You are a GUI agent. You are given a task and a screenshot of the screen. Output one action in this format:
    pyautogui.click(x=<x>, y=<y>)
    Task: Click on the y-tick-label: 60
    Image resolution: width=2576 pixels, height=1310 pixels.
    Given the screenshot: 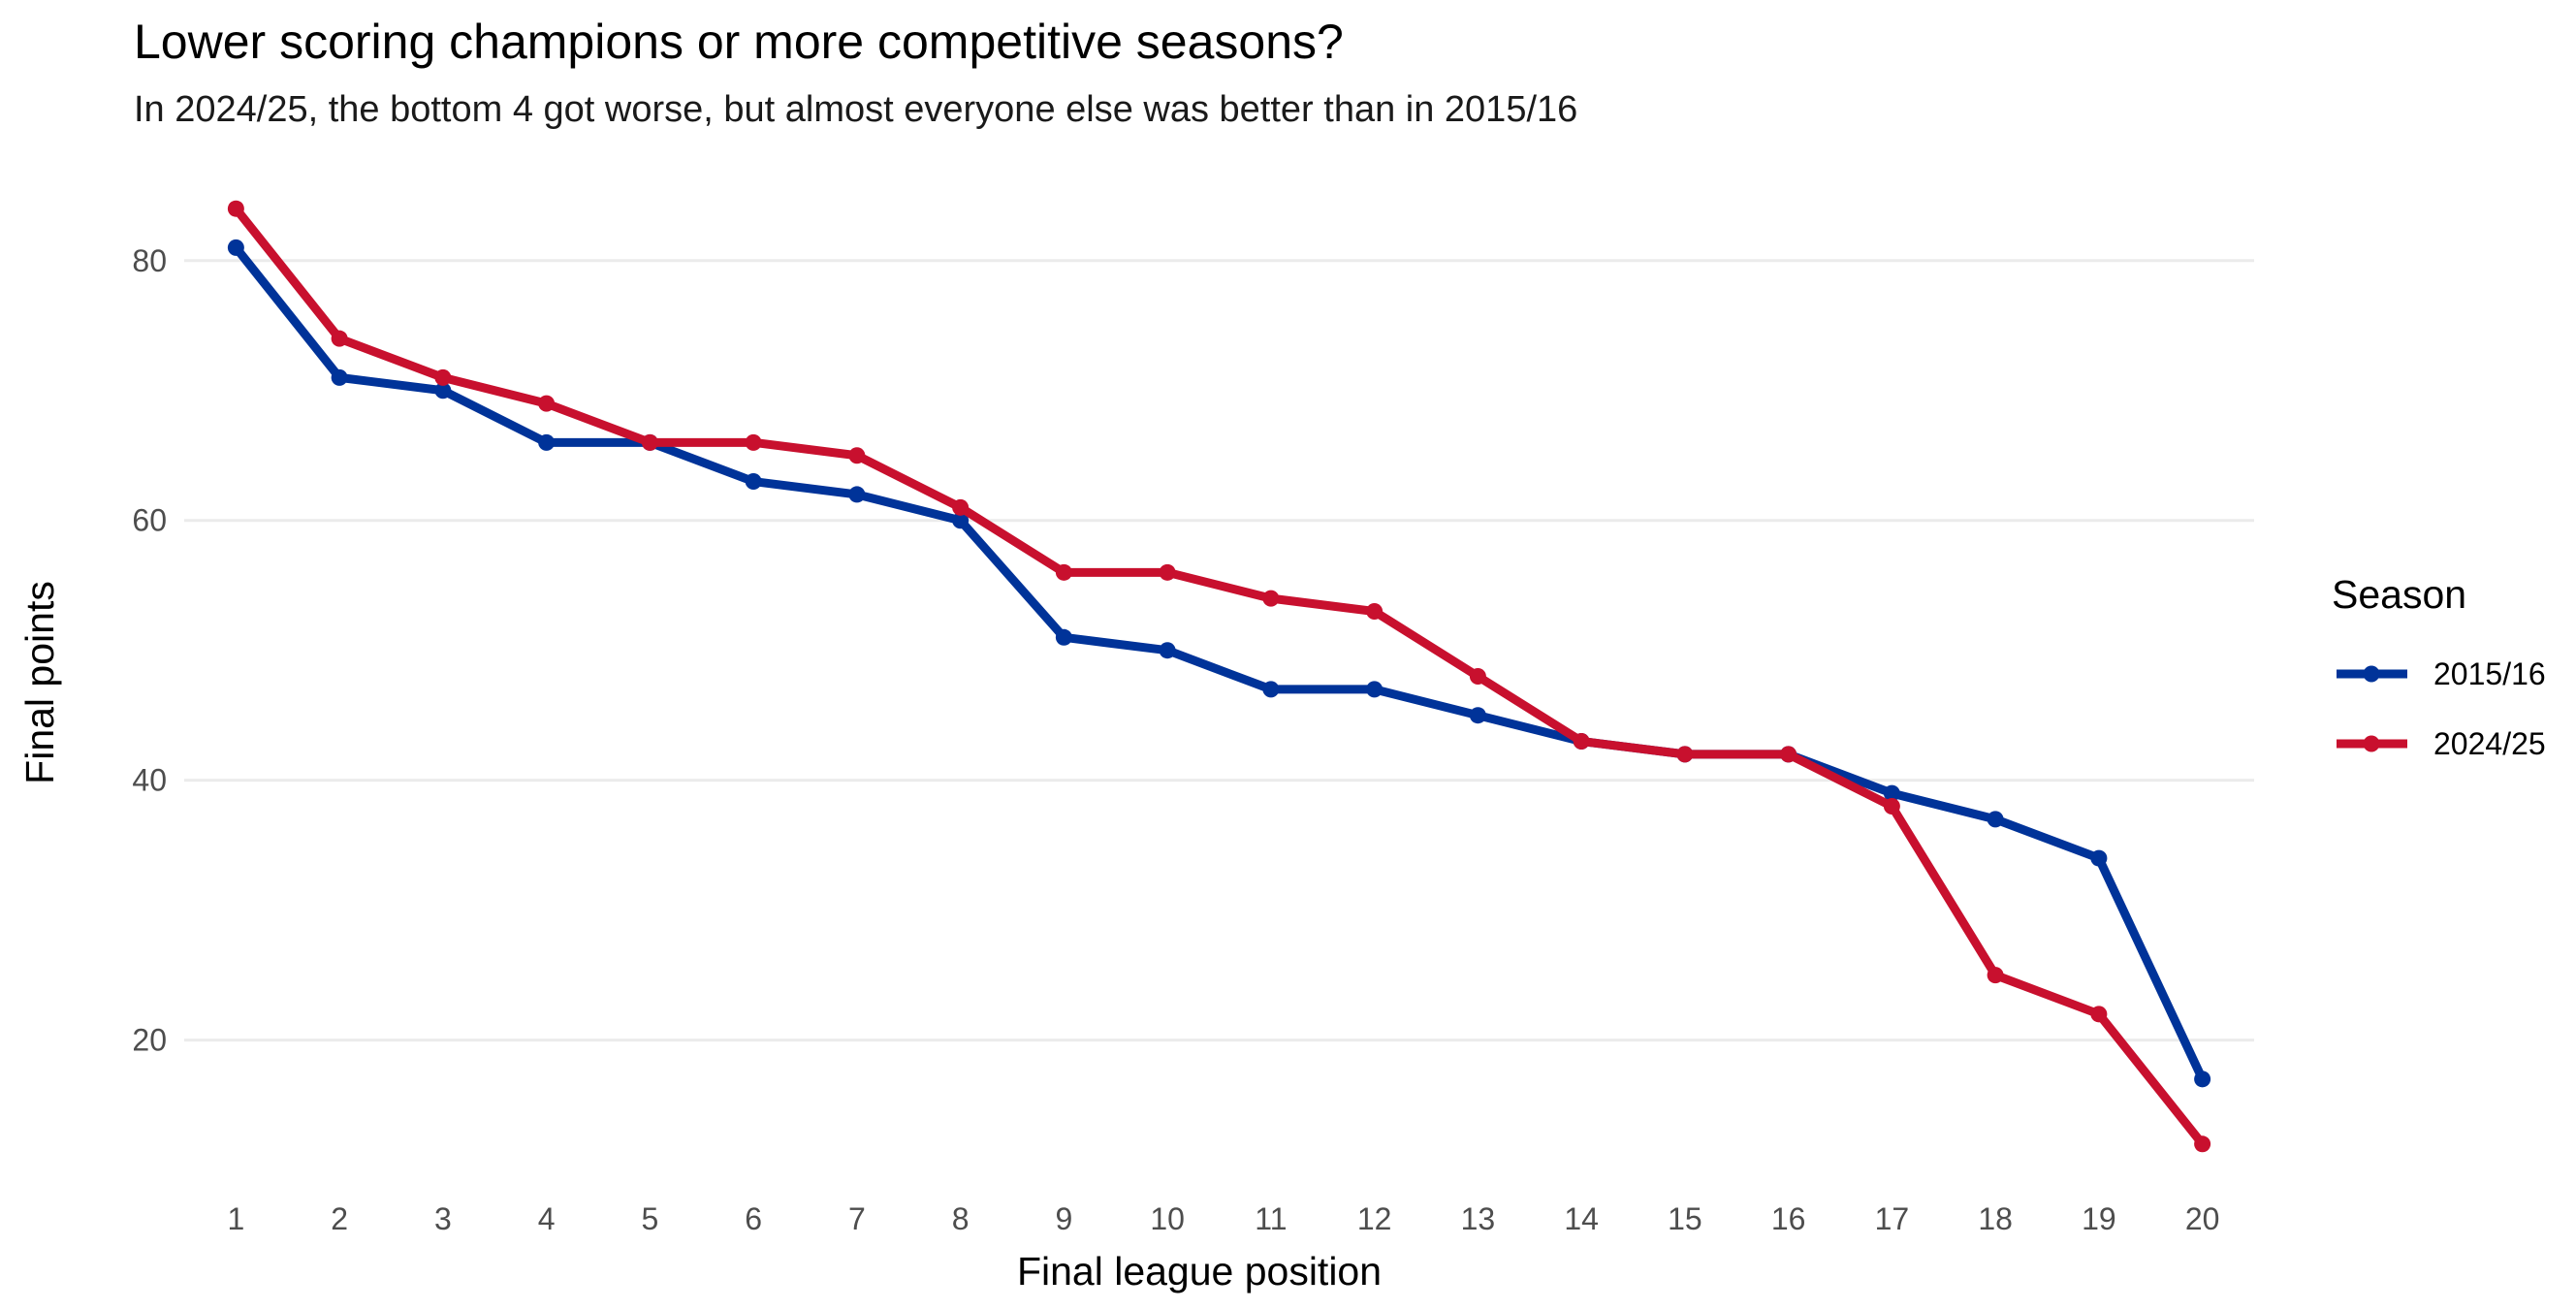 What is the action you would take?
    pyautogui.click(x=149, y=520)
    